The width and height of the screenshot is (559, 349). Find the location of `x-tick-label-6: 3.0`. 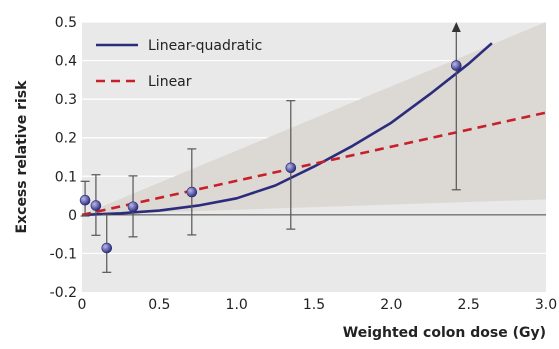

x-tick-label-6: 3.0 is located at coordinates (546, 305).